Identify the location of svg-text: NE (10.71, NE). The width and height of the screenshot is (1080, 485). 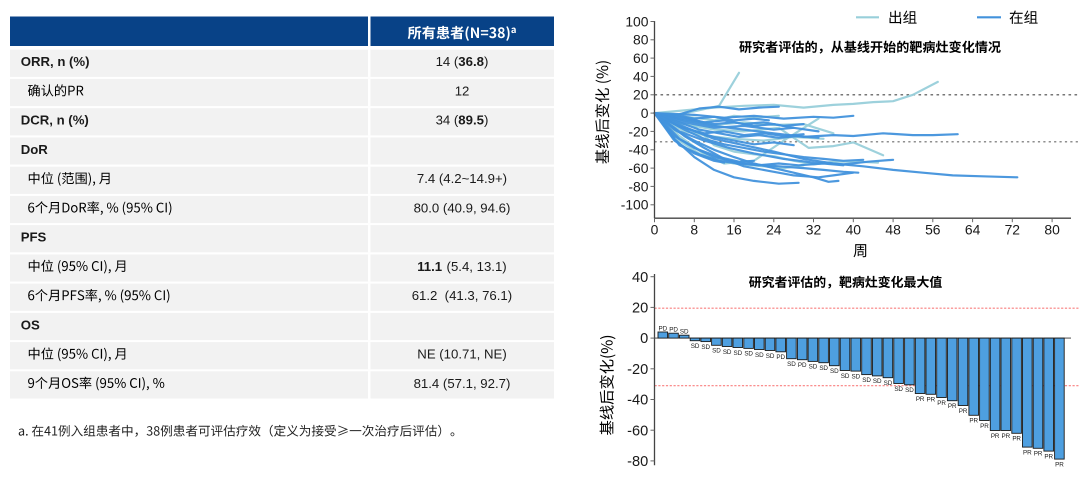
(461, 354).